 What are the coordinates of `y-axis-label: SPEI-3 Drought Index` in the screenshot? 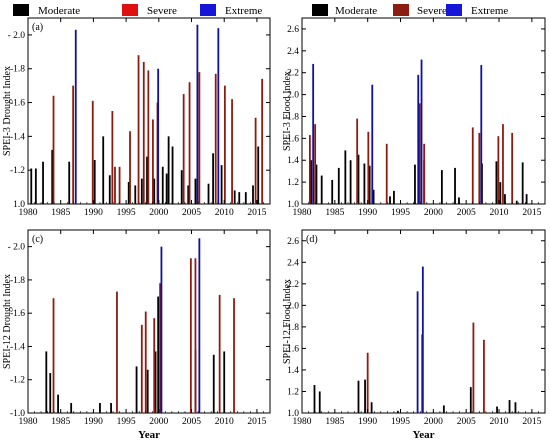 It's located at (7, 111).